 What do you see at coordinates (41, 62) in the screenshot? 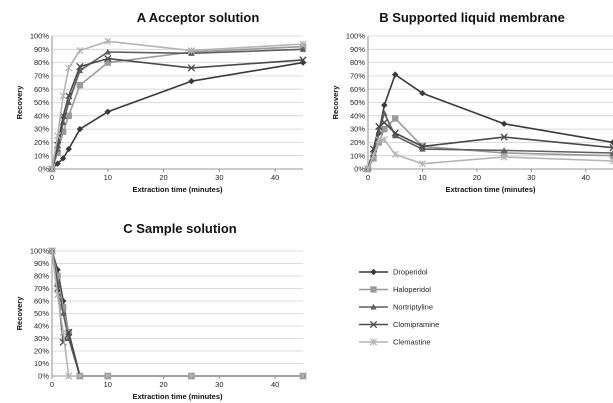
I see `y-tick-label: 80%` at bounding box center [41, 62].